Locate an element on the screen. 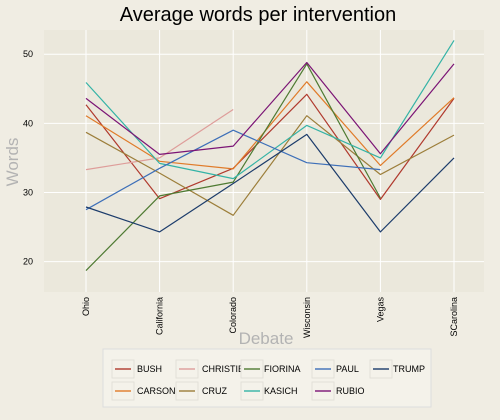  series-line-christie is located at coordinates (159, 139).